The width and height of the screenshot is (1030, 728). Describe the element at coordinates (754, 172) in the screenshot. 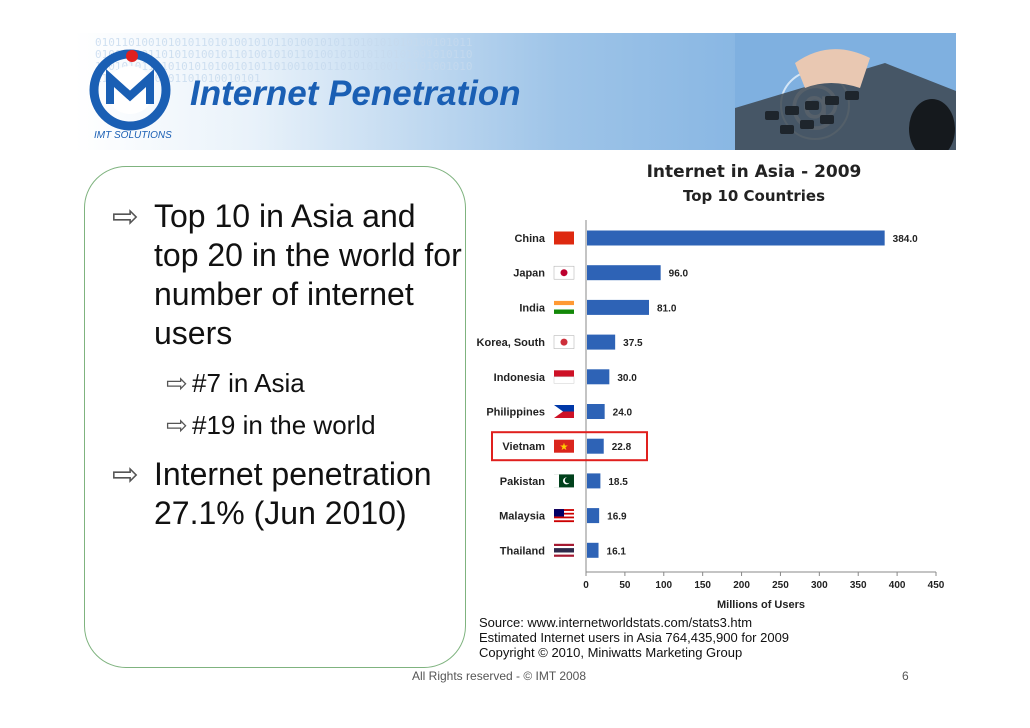

I see `chart-title: Internet in Asia - 2009` at that location.